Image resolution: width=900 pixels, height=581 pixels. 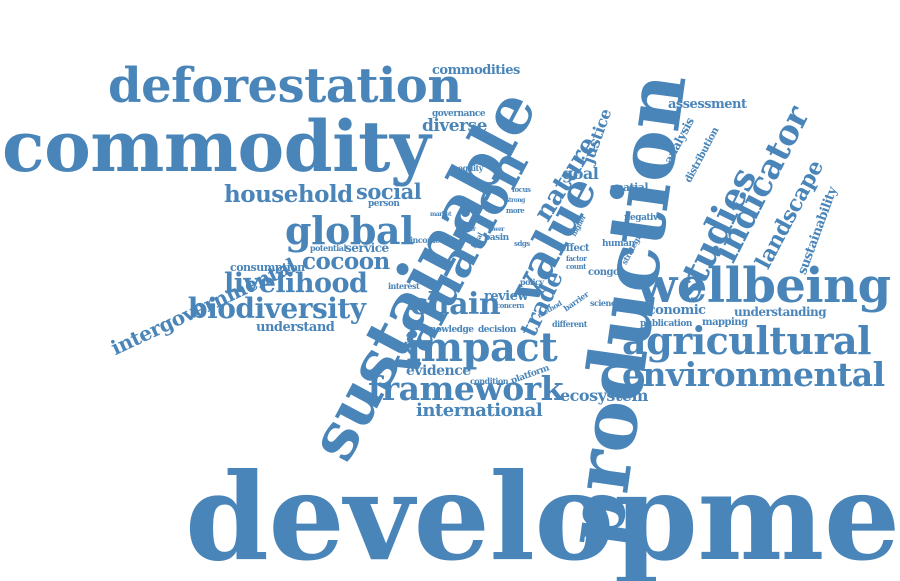 What do you see at coordinates (216, 146) in the screenshot?
I see `word-commodity: commodity` at bounding box center [216, 146].